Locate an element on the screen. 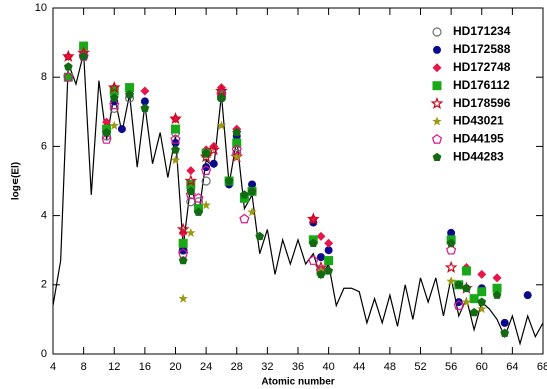  x-tick-label: 44 is located at coordinates (359, 367).